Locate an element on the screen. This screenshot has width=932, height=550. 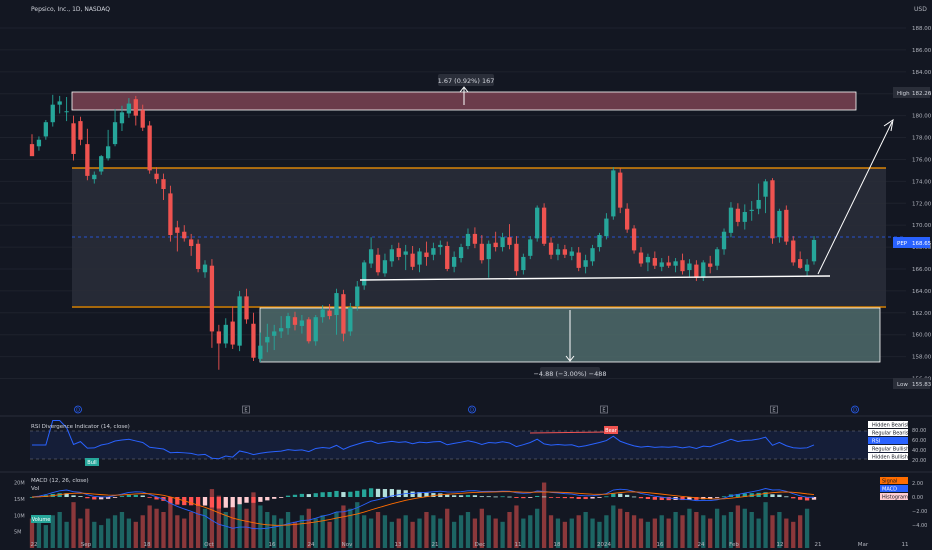
neckline is located at coordinates (595, 278).